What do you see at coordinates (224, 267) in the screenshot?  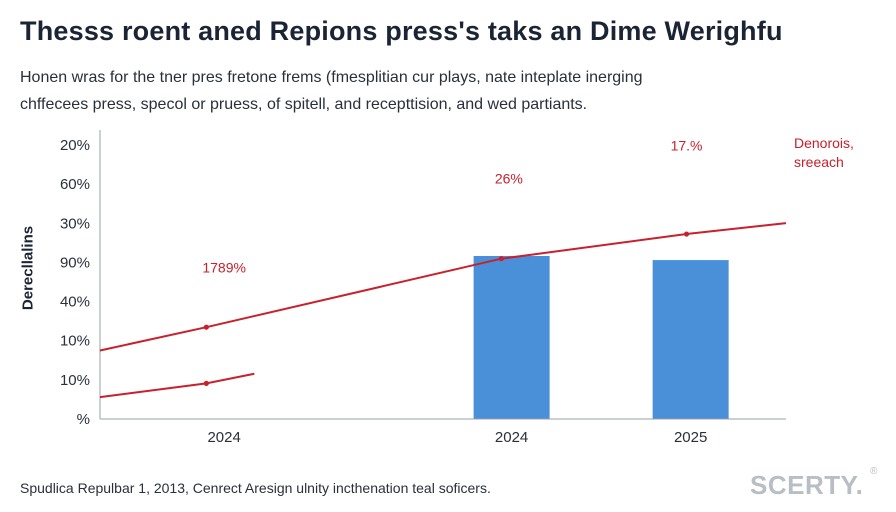 I see `annotation-label-1: 1789%` at bounding box center [224, 267].